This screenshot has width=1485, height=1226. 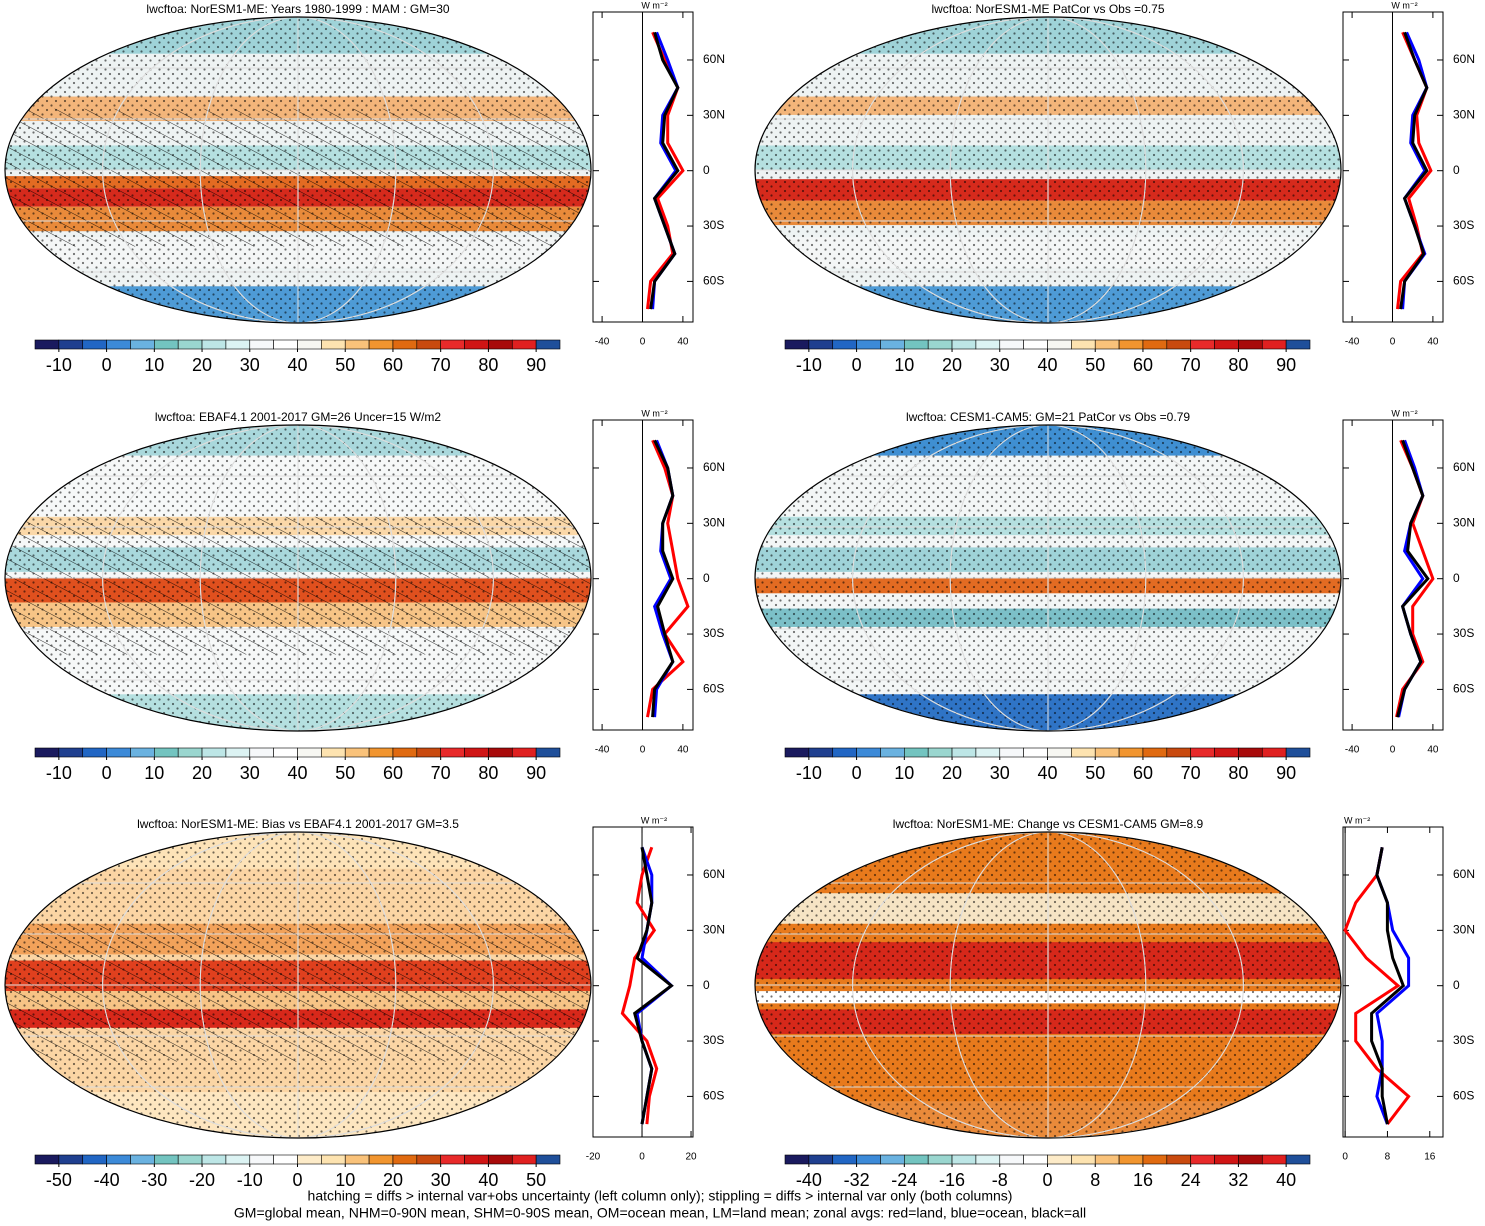 What do you see at coordinates (714, 59) in the screenshot?
I see `y-tick-label: 60N` at bounding box center [714, 59].